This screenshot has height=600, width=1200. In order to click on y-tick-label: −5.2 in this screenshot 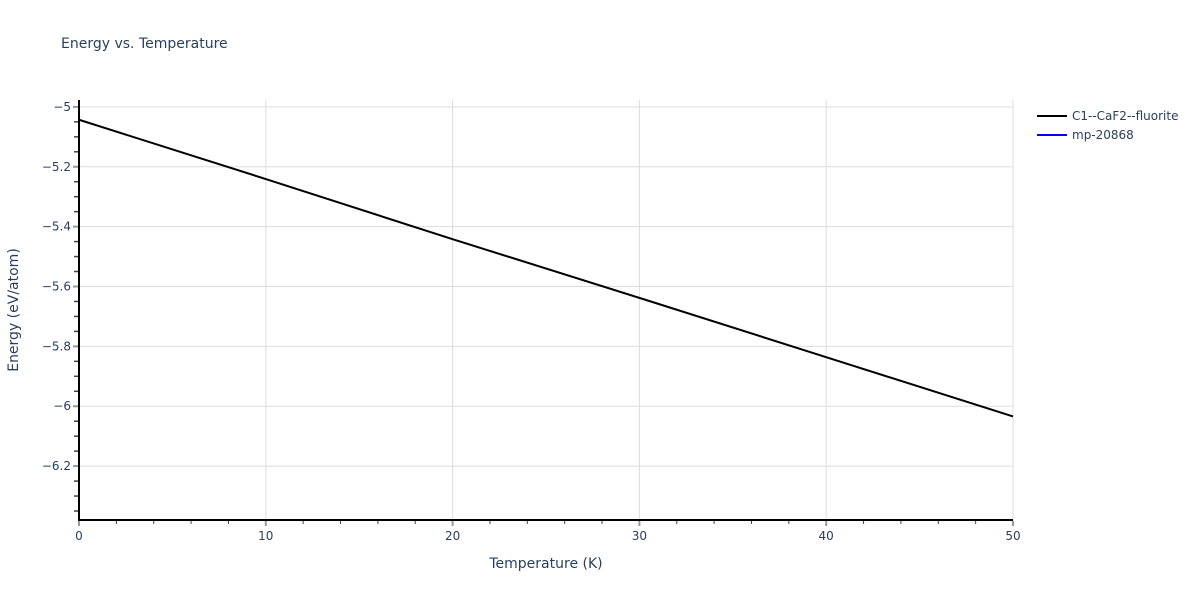, I will do `click(56, 167)`.